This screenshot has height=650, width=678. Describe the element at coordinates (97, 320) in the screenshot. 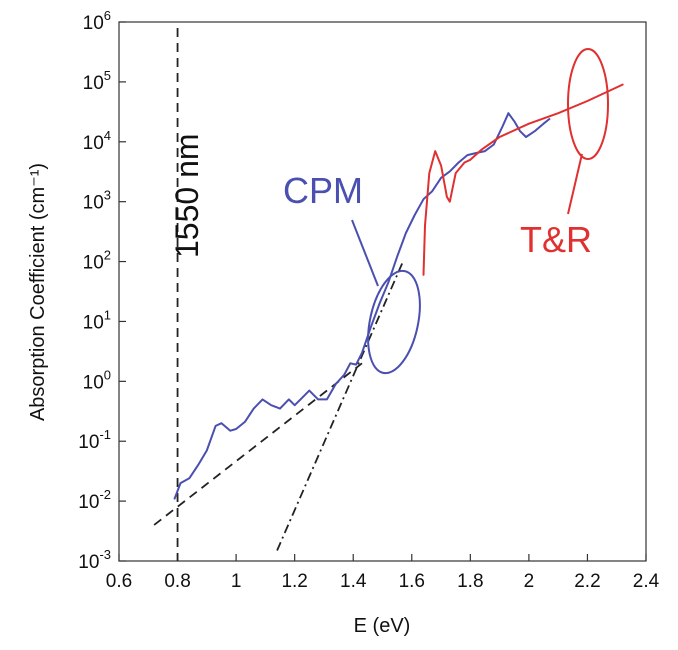

I see `y-tick-label: 10¹` at that location.